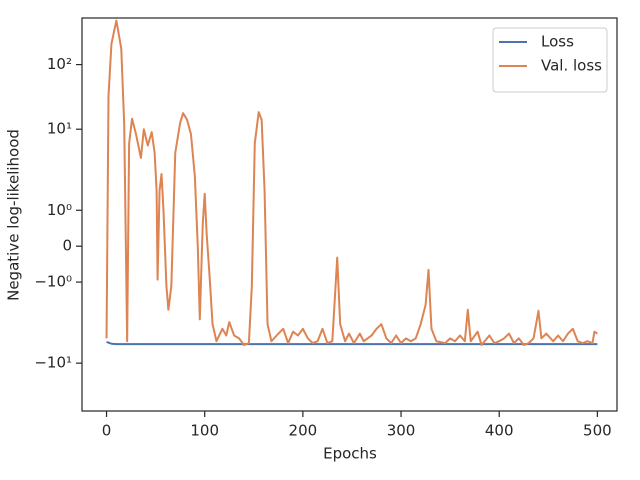  I want to click on legend-box, so click(550, 60).